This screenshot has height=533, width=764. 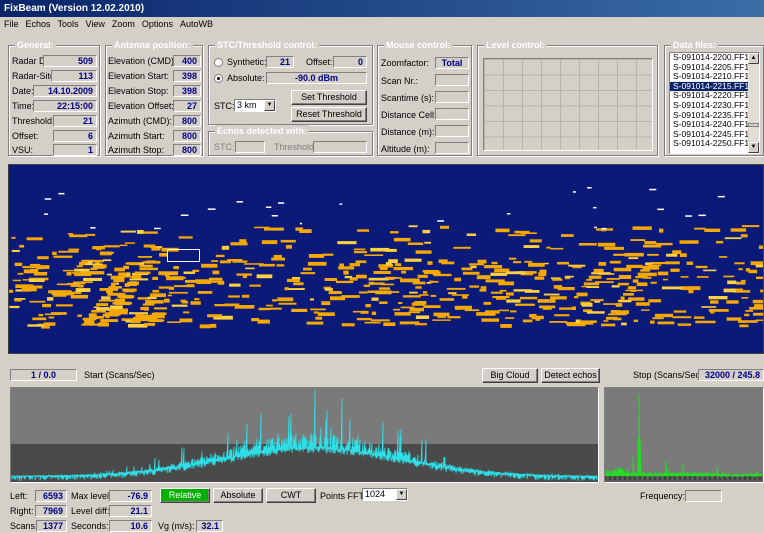 What do you see at coordinates (11, 24) in the screenshot?
I see `menu-file: File` at bounding box center [11, 24].